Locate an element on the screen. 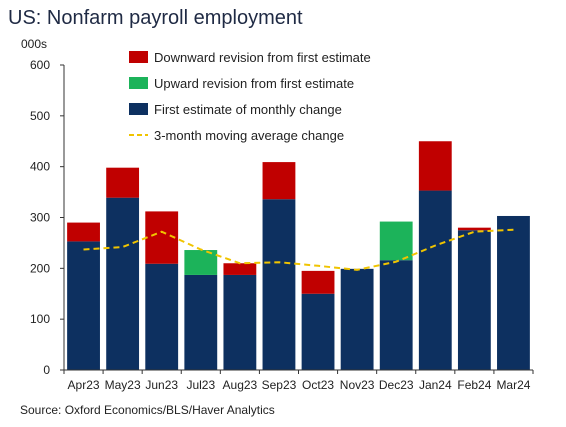 The height and width of the screenshot is (427, 566). x-tick-label: Jul23 is located at coordinates (200, 385).